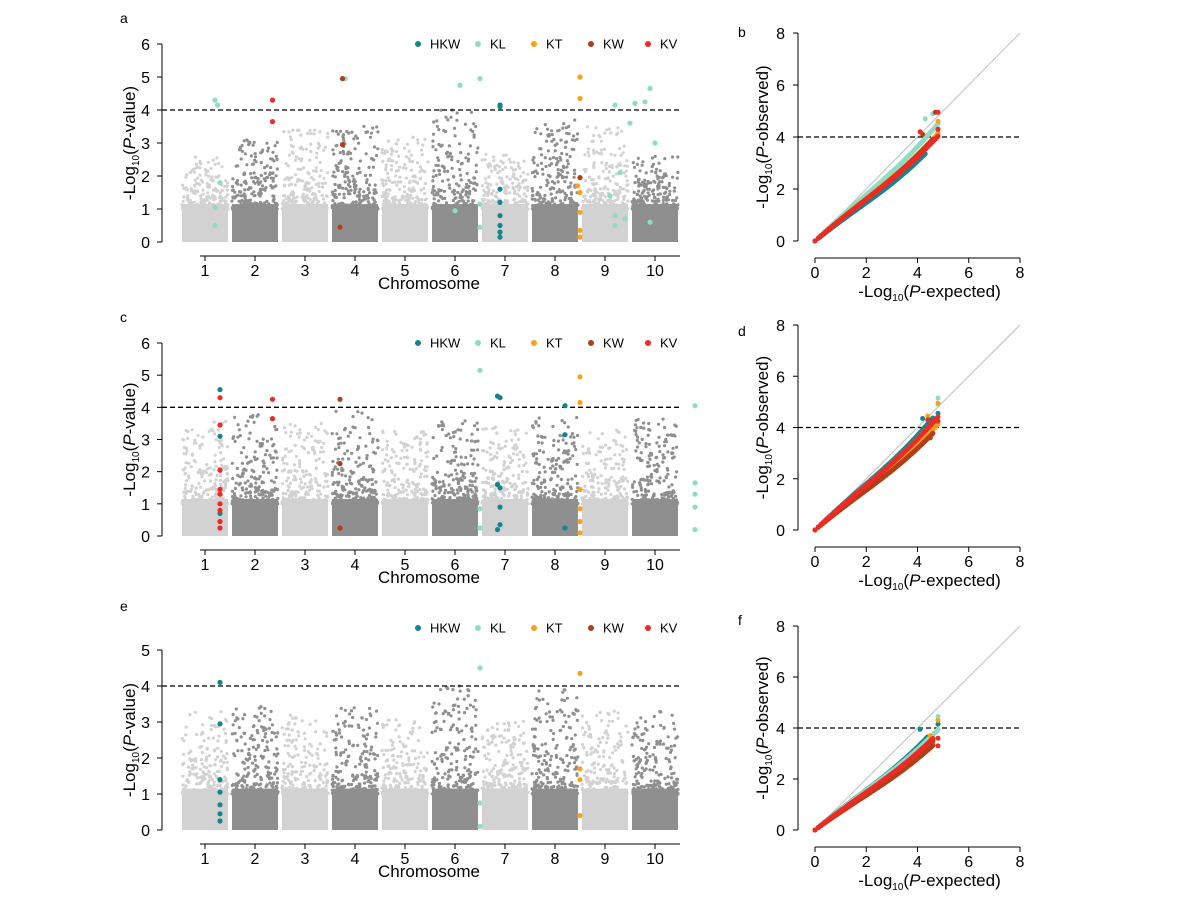 Image resolution: width=1190 pixels, height=915 pixels. Describe the element at coordinates (429, 283) in the screenshot. I see `x-axis-label: Chromosome` at that location.